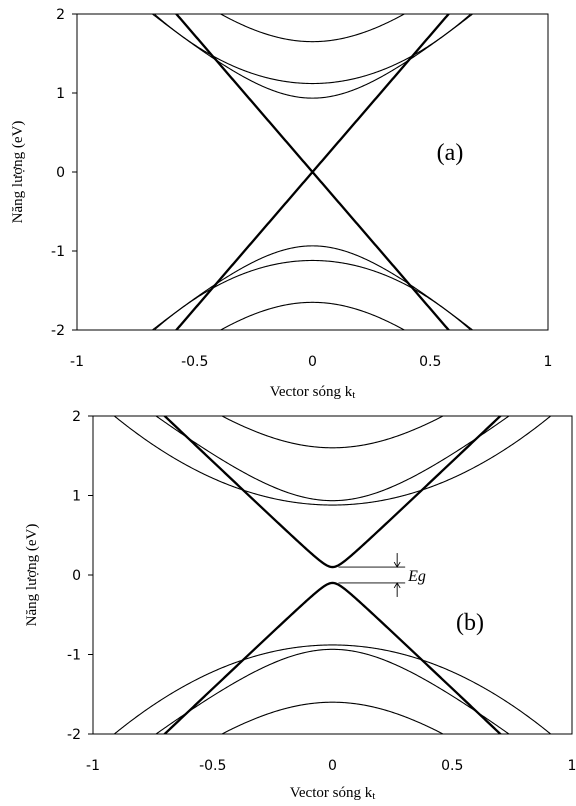 The width and height of the screenshot is (576, 806). Describe the element at coordinates (397, 564) in the screenshot. I see `gap-arrowhead-top` at that location.